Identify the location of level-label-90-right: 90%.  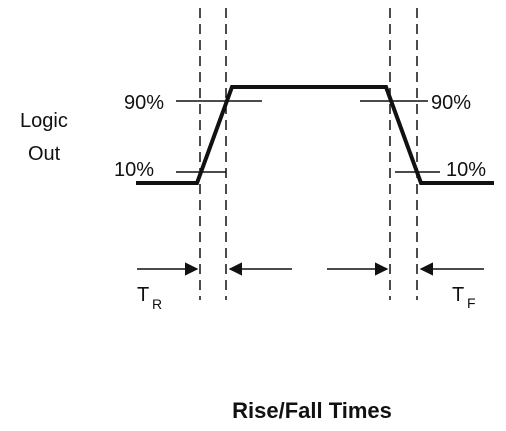
(451, 103).